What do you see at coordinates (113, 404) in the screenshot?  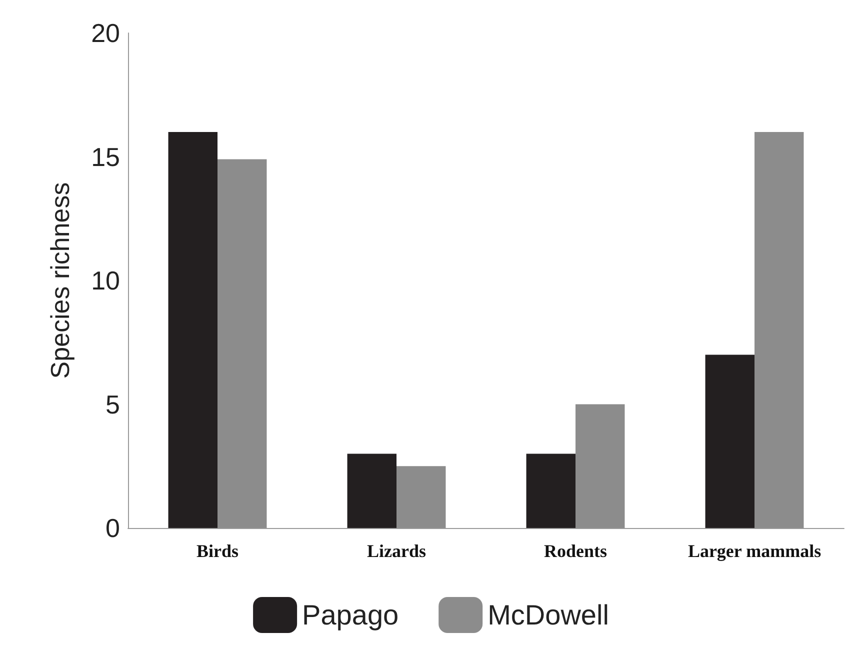 I see `y-tick-label: 5` at bounding box center [113, 404].